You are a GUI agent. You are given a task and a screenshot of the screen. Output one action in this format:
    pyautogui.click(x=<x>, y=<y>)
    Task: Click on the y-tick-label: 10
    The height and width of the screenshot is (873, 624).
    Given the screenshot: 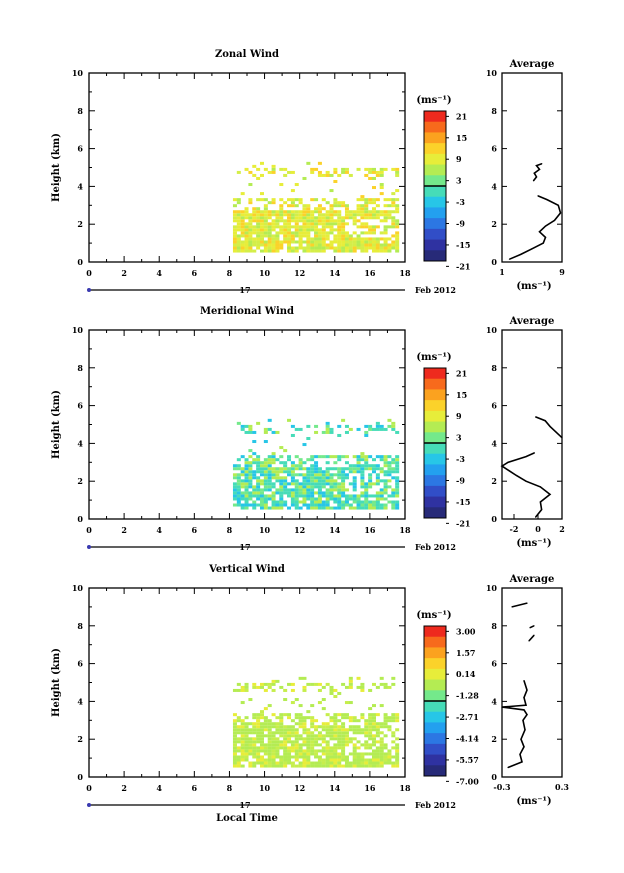 What is the action you would take?
    pyautogui.click(x=78, y=73)
    